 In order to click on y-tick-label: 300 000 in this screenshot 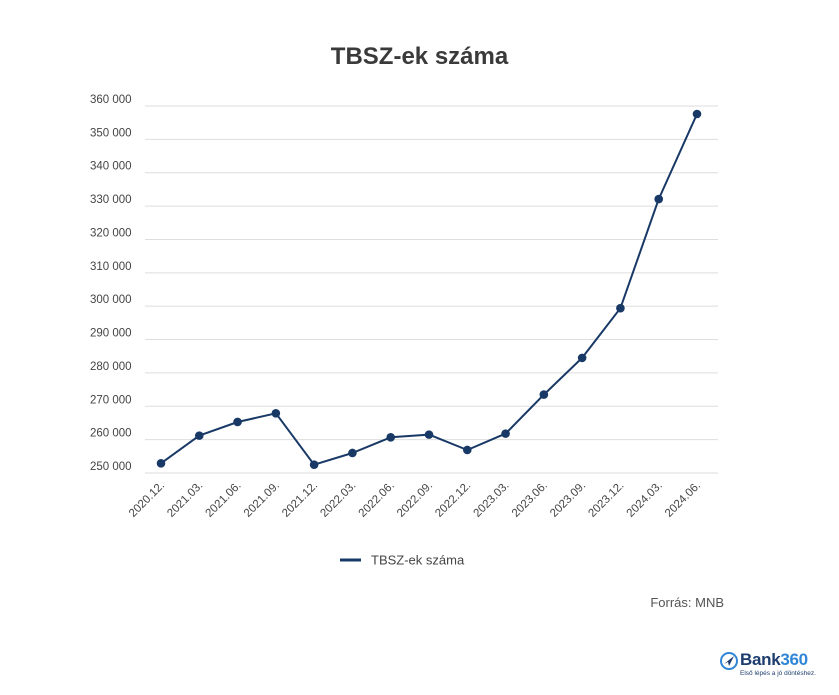, I will do `click(111, 300)`.